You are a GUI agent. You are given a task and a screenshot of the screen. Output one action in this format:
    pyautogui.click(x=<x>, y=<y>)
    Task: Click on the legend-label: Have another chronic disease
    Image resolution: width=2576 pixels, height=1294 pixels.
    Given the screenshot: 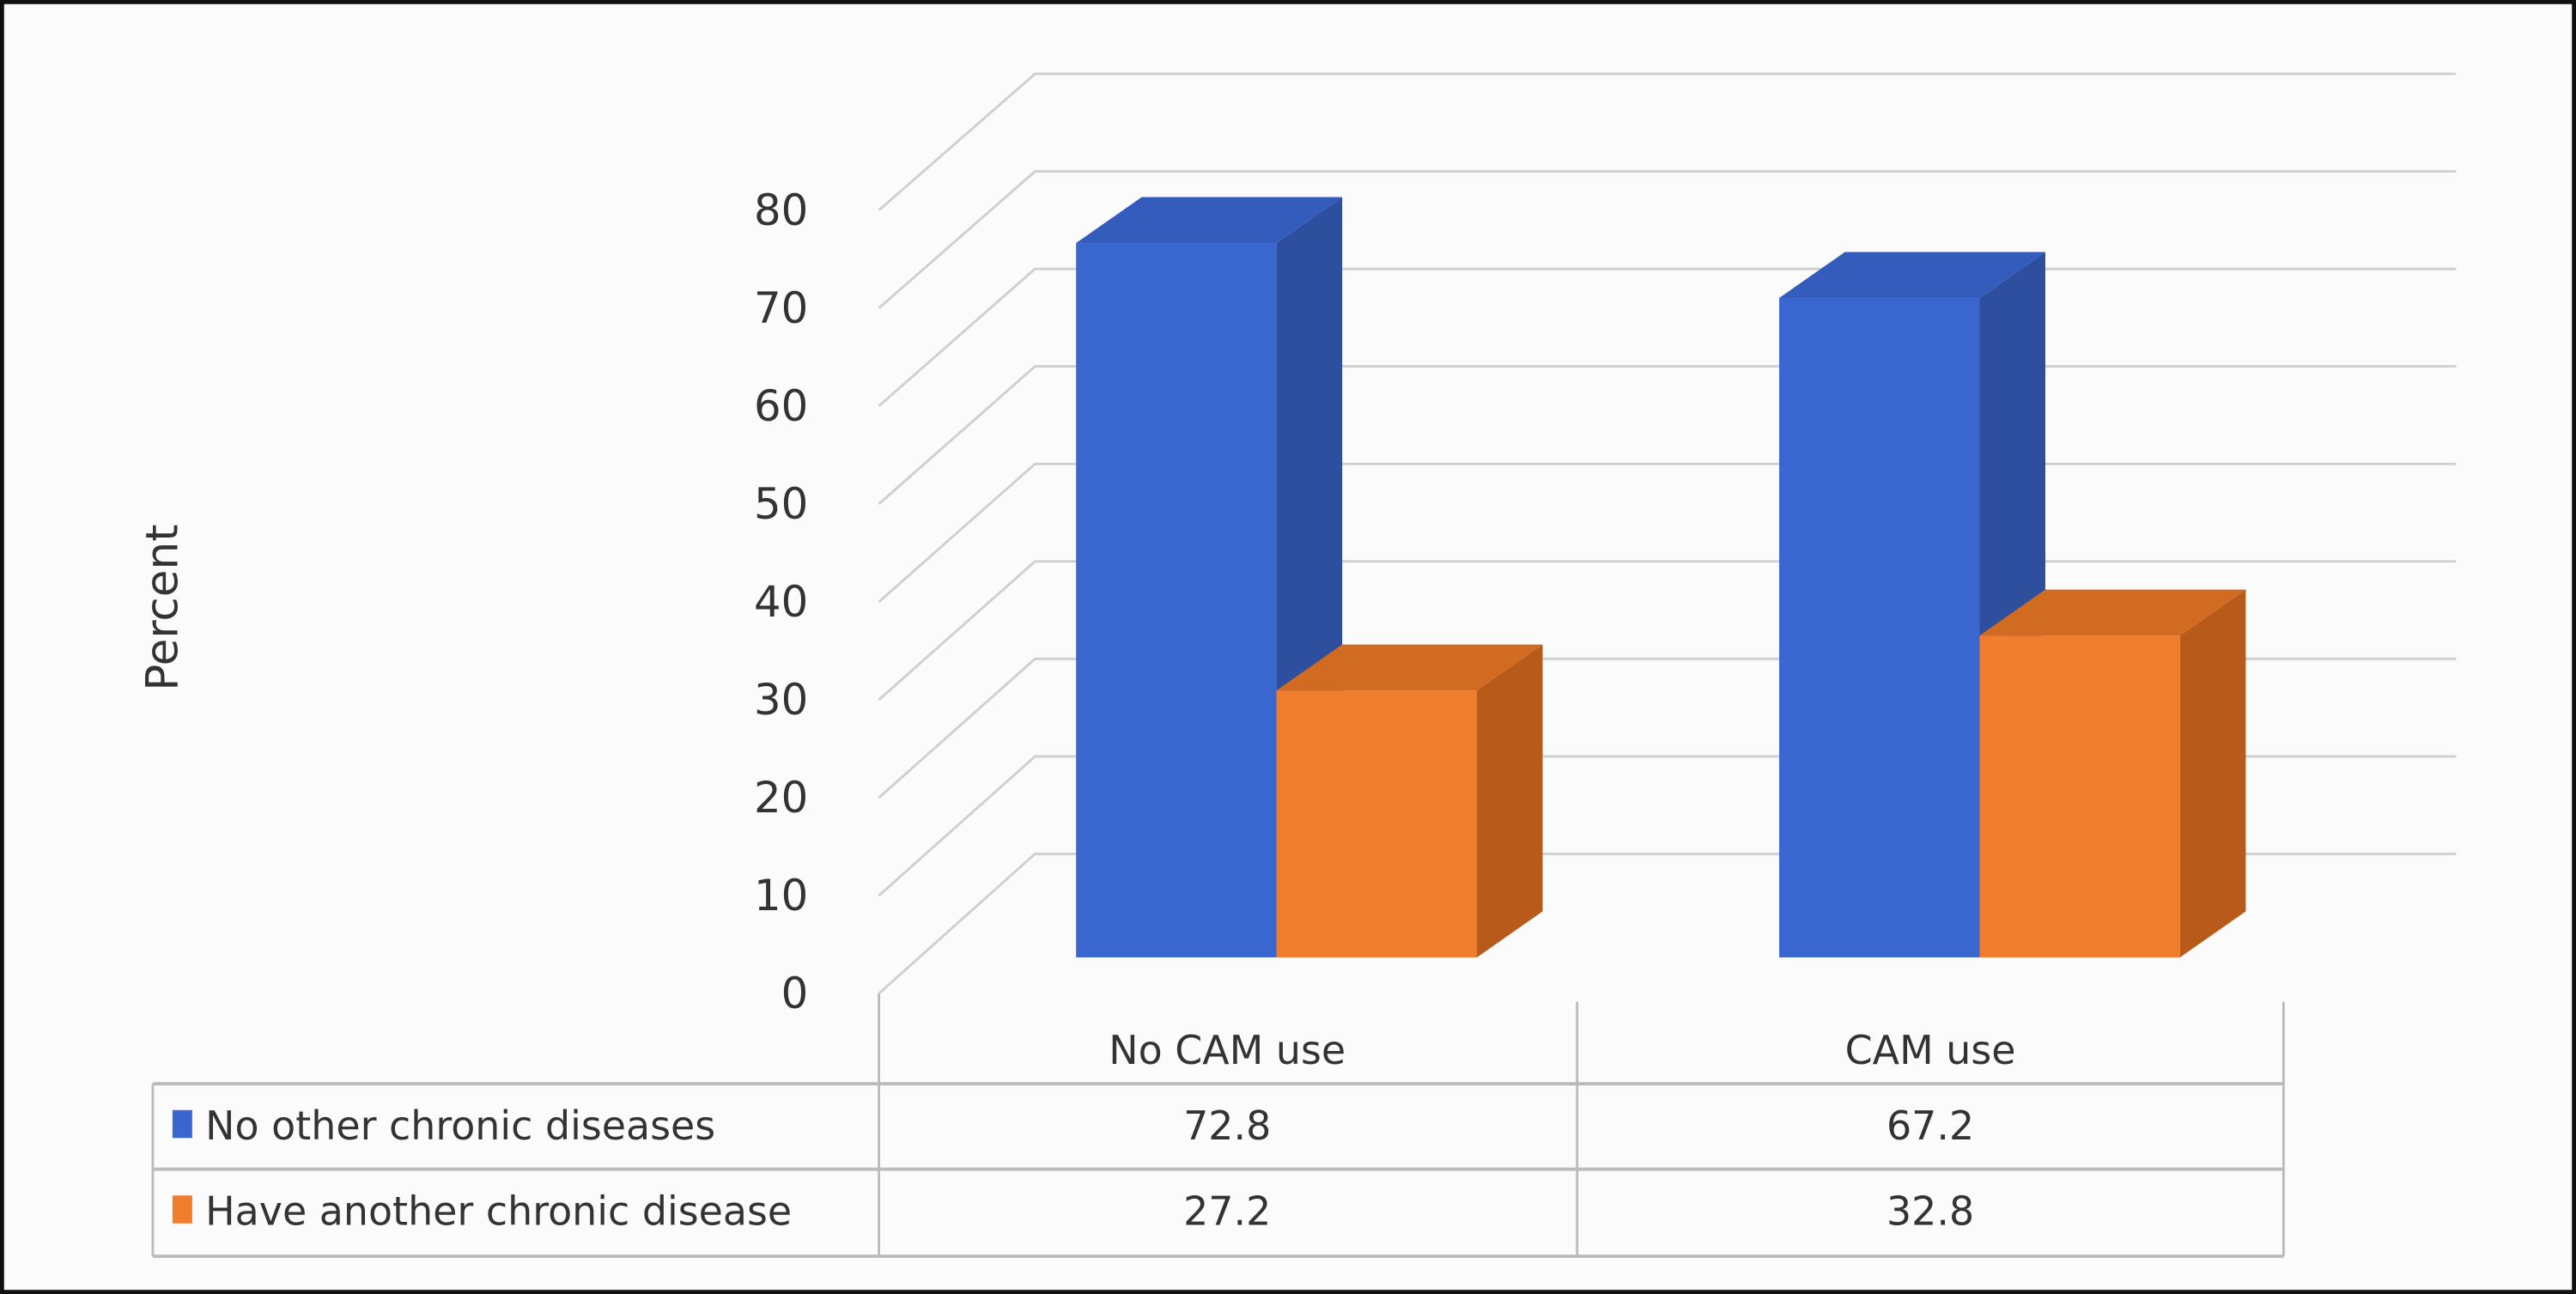 What is the action you would take?
    pyautogui.click(x=499, y=1211)
    